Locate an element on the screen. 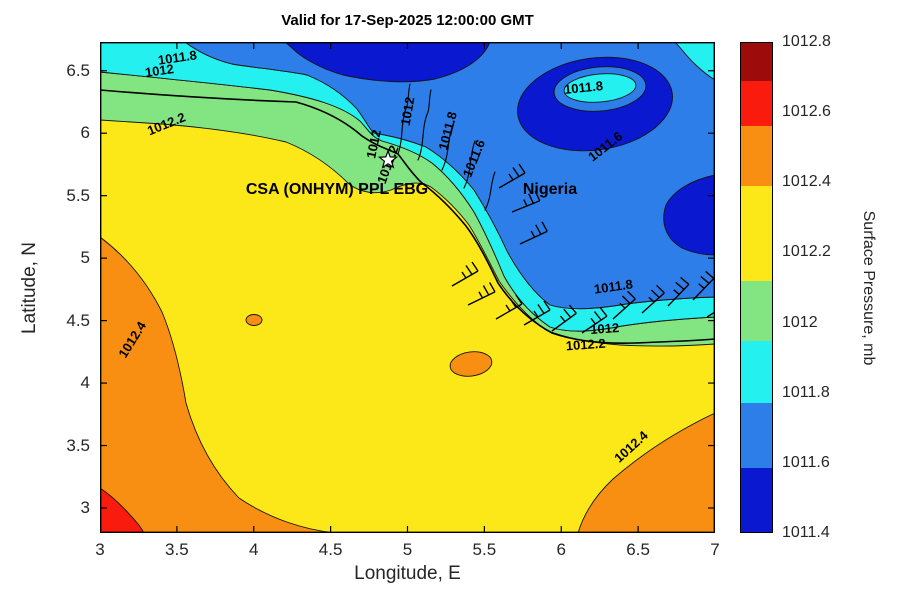 The width and height of the screenshot is (900, 600). x-tick-label: 5 is located at coordinates (407, 549).